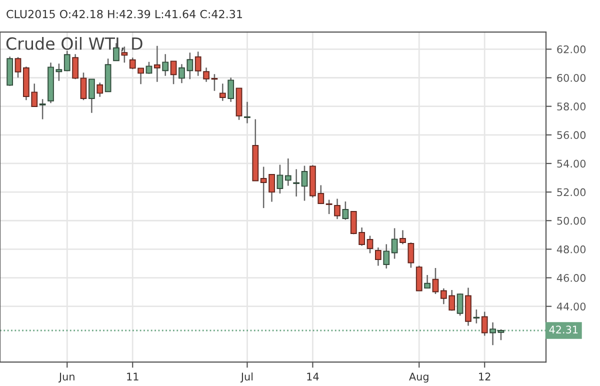 The image size is (600, 386). What do you see at coordinates (571, 135) in the screenshot?
I see `y-tick-label: 56.00` at bounding box center [571, 135].